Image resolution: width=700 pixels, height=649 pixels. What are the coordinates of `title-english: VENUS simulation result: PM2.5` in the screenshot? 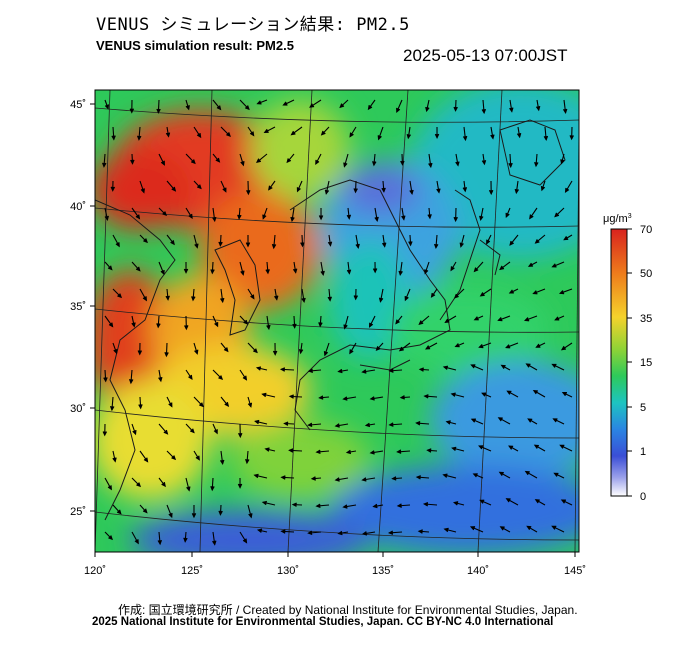 It's located at (195, 45).